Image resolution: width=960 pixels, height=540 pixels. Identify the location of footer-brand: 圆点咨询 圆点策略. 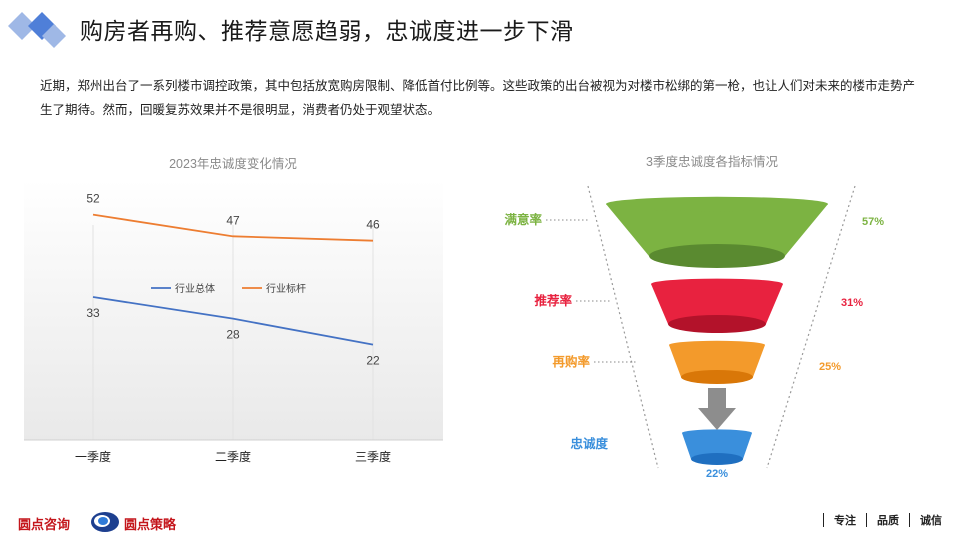
(118, 523).